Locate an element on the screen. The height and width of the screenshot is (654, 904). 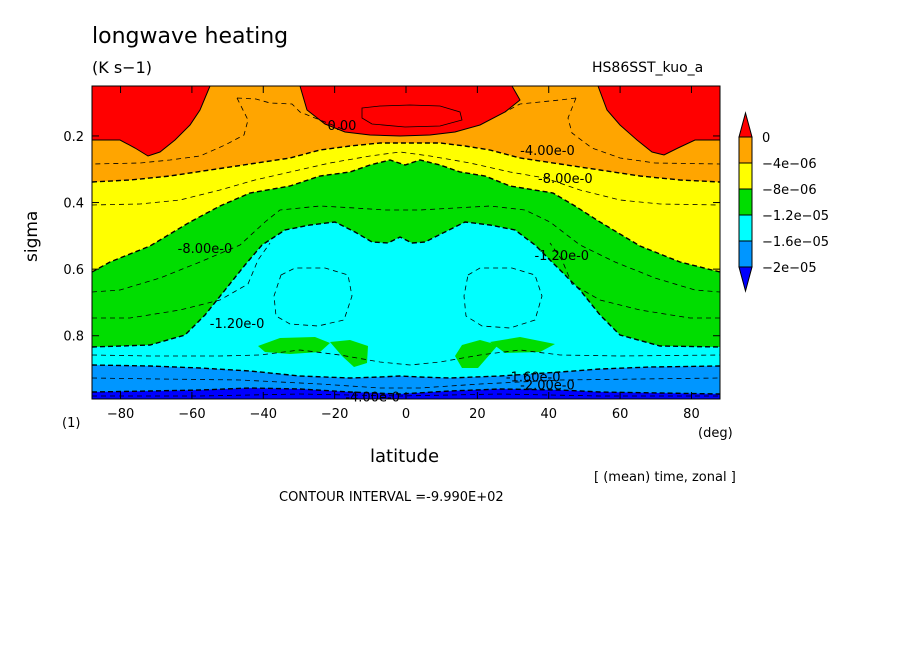
x-tick-label: −20 is located at coordinates (334, 414).